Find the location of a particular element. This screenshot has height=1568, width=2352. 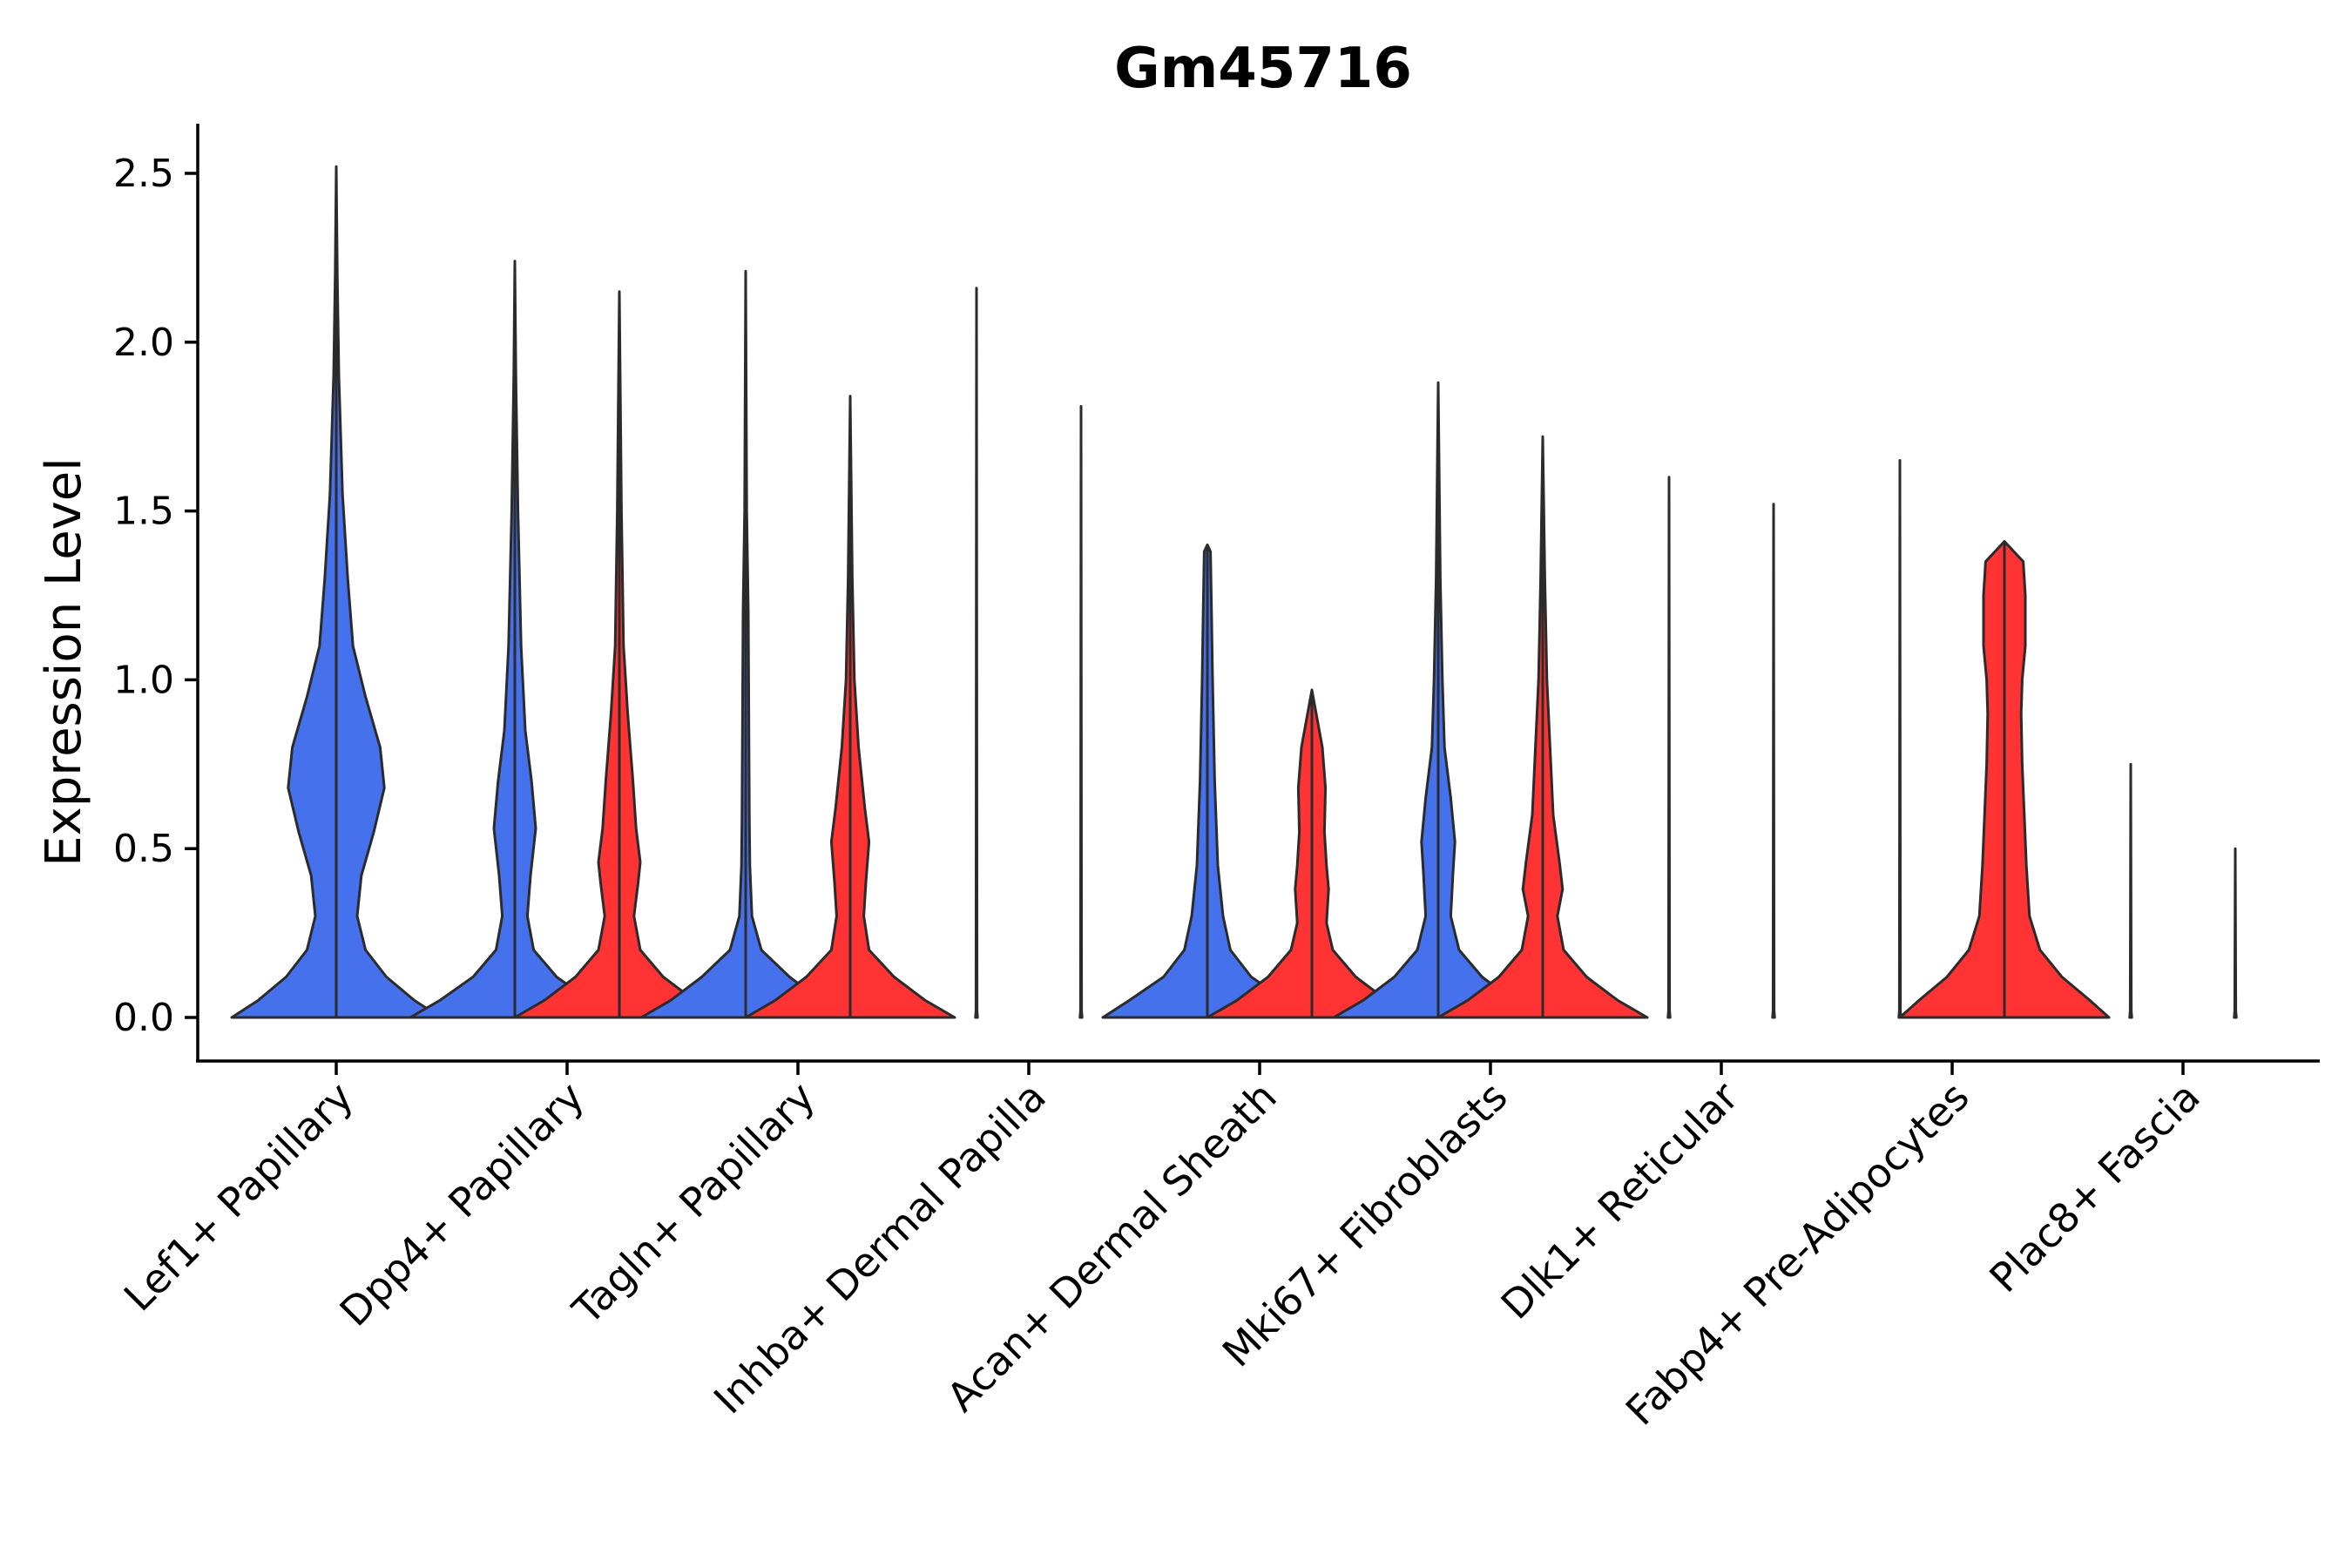

y-tick-label: 0.0 is located at coordinates (143, 1018).